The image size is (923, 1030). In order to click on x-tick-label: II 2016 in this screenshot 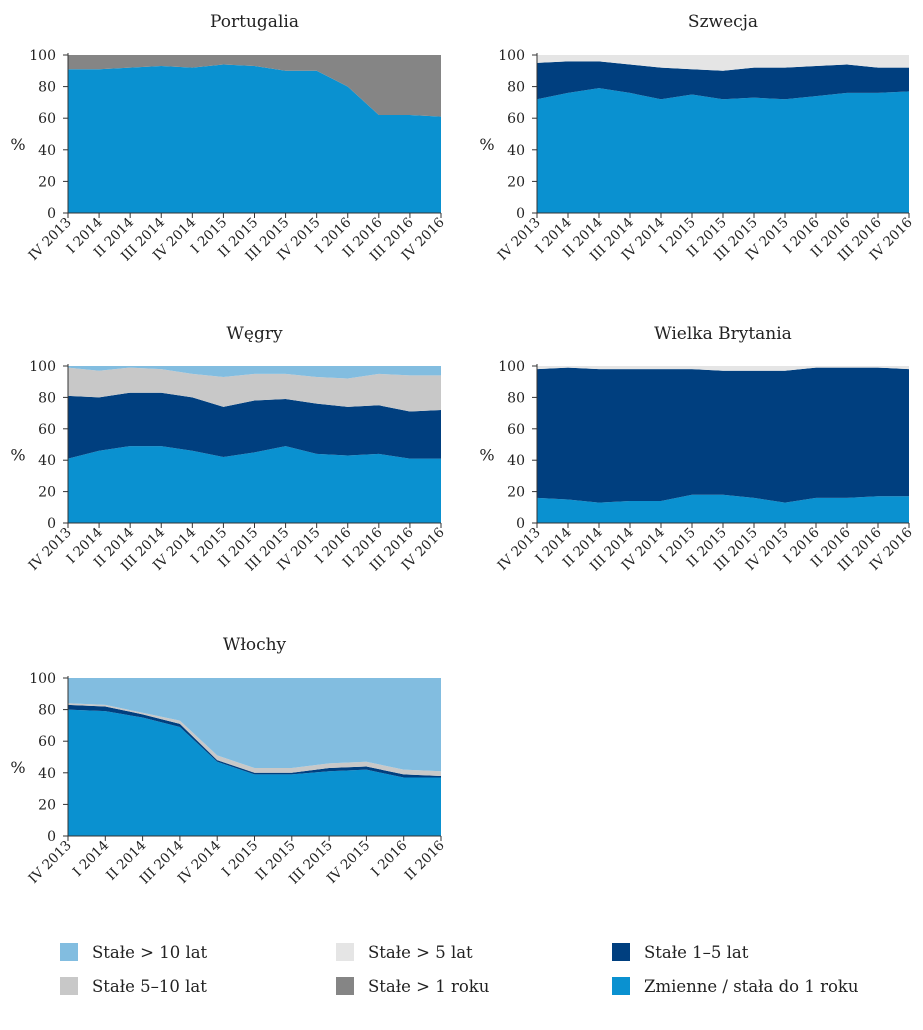, I will do `click(425, 861)`.